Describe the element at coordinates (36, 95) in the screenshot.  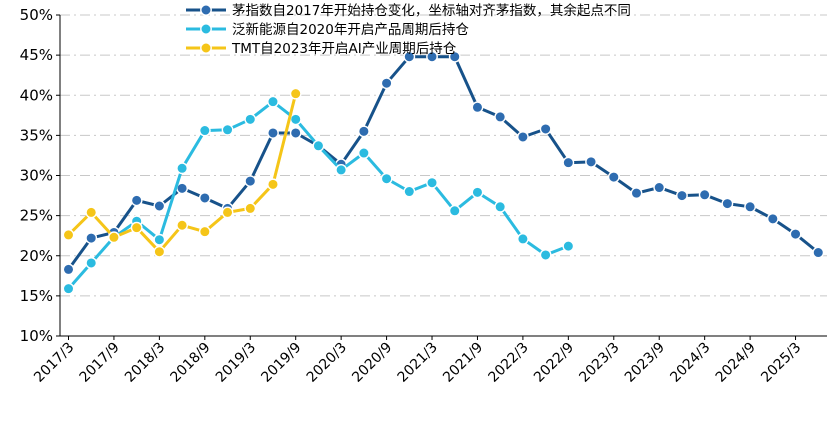
I see `y-tick-label: 40%` at that location.